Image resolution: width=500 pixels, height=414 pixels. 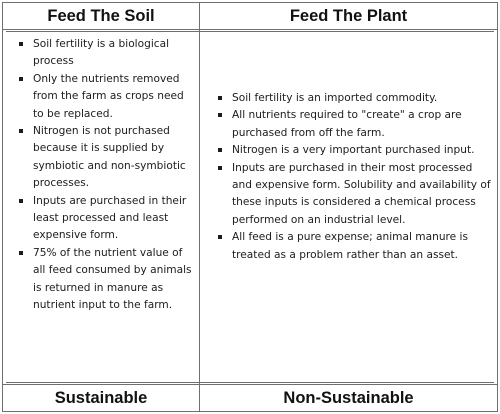 I want to click on footer-divider-inner, so click(x=250, y=382).